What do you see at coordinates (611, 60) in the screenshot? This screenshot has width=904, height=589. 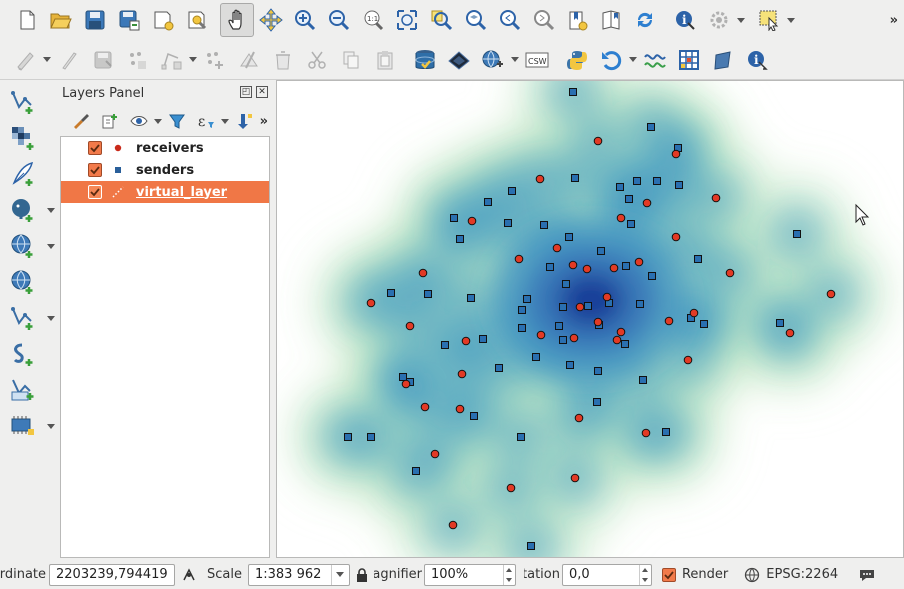 I see `undo-icon` at bounding box center [611, 60].